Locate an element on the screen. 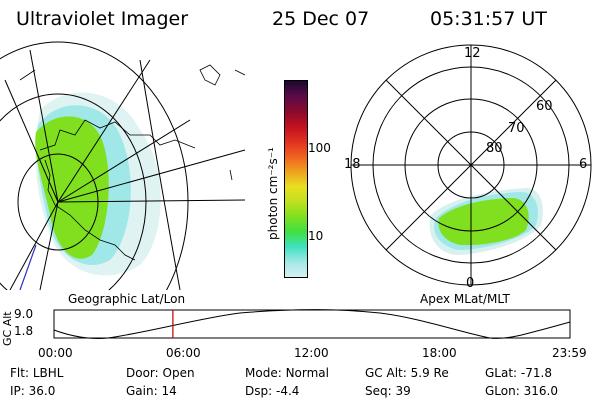 The width and height of the screenshot is (600, 400). geographic-caption: Geographic Lat/Lon is located at coordinates (127, 299).